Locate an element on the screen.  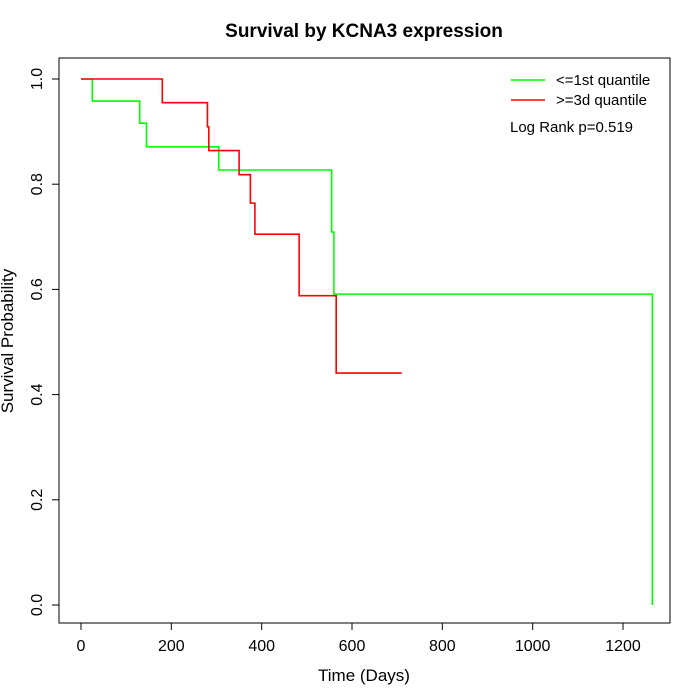
x-tick-label: 200 is located at coordinates (171, 646).